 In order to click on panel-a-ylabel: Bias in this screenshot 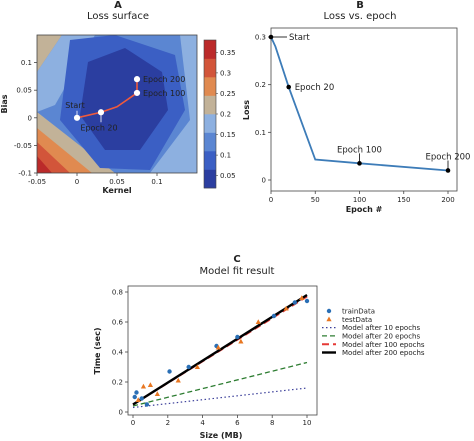, I will do `click(4, 103)`.